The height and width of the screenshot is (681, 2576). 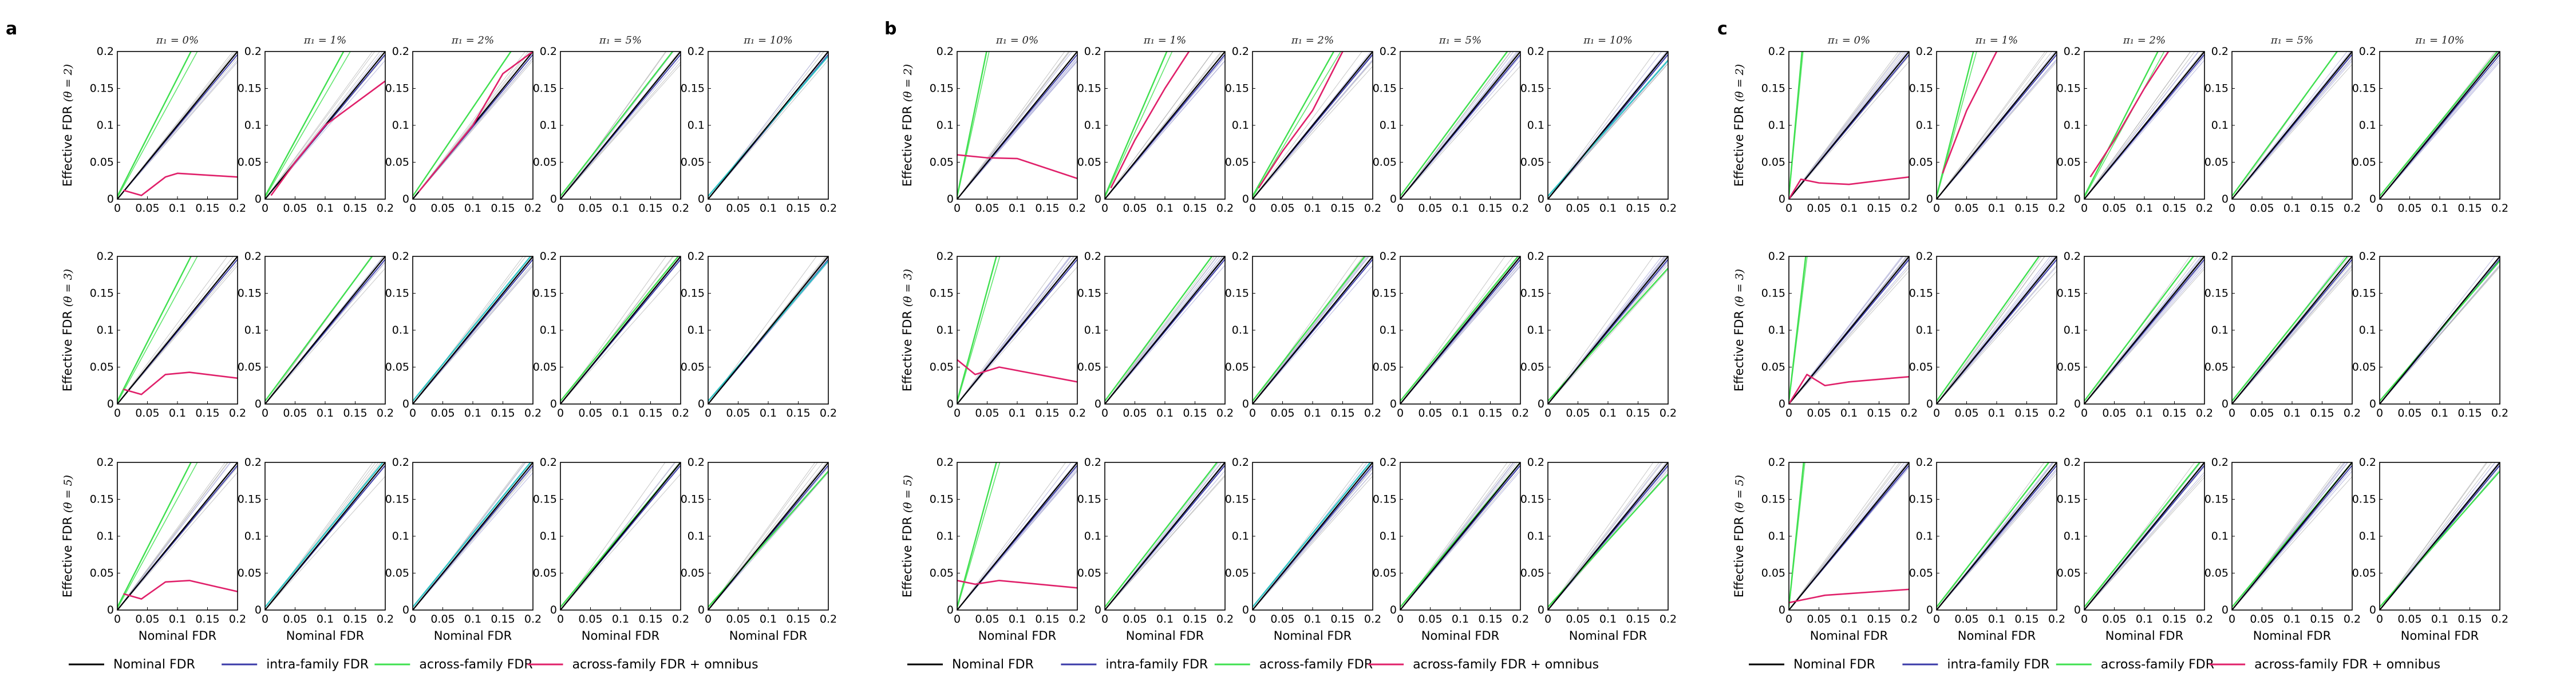 What do you see at coordinates (2282, 124) in the screenshot?
I see `subplot-c-r1-c4: 0 0.05 0.1 0.15 0.2 0 0.05 0.1 0.15 0.2 π₁ = 5%` at bounding box center [2282, 124].